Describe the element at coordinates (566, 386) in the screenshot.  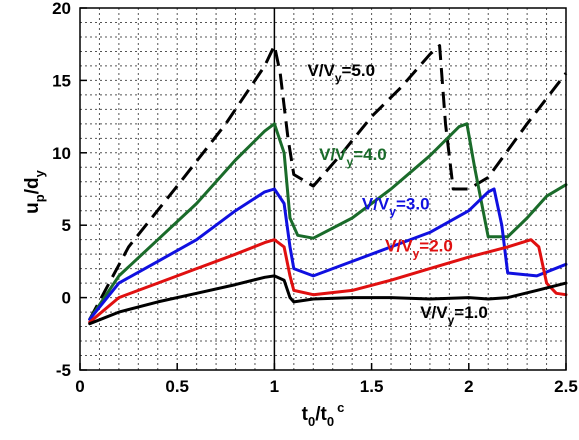
I see `x-tick-label: 2.5` at that location.